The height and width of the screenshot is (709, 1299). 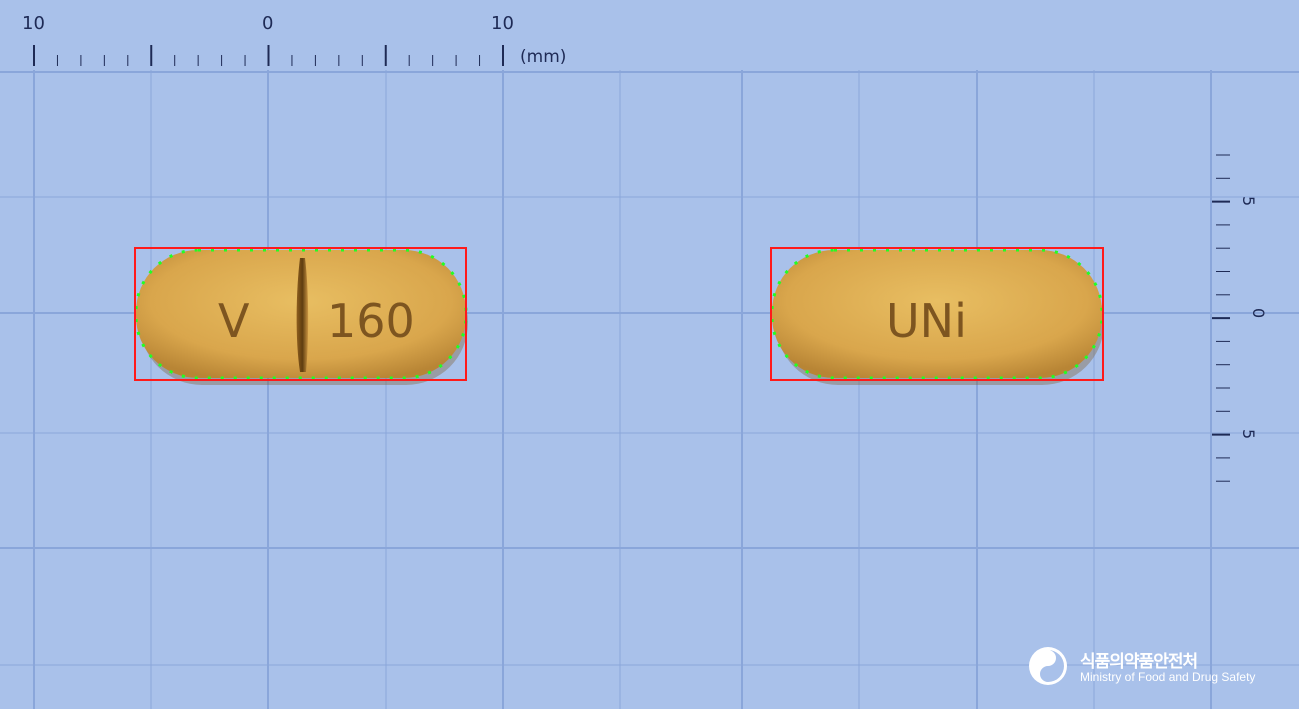 What do you see at coordinates (371, 321) in the screenshot?
I see `imprint-right: 160` at bounding box center [371, 321].